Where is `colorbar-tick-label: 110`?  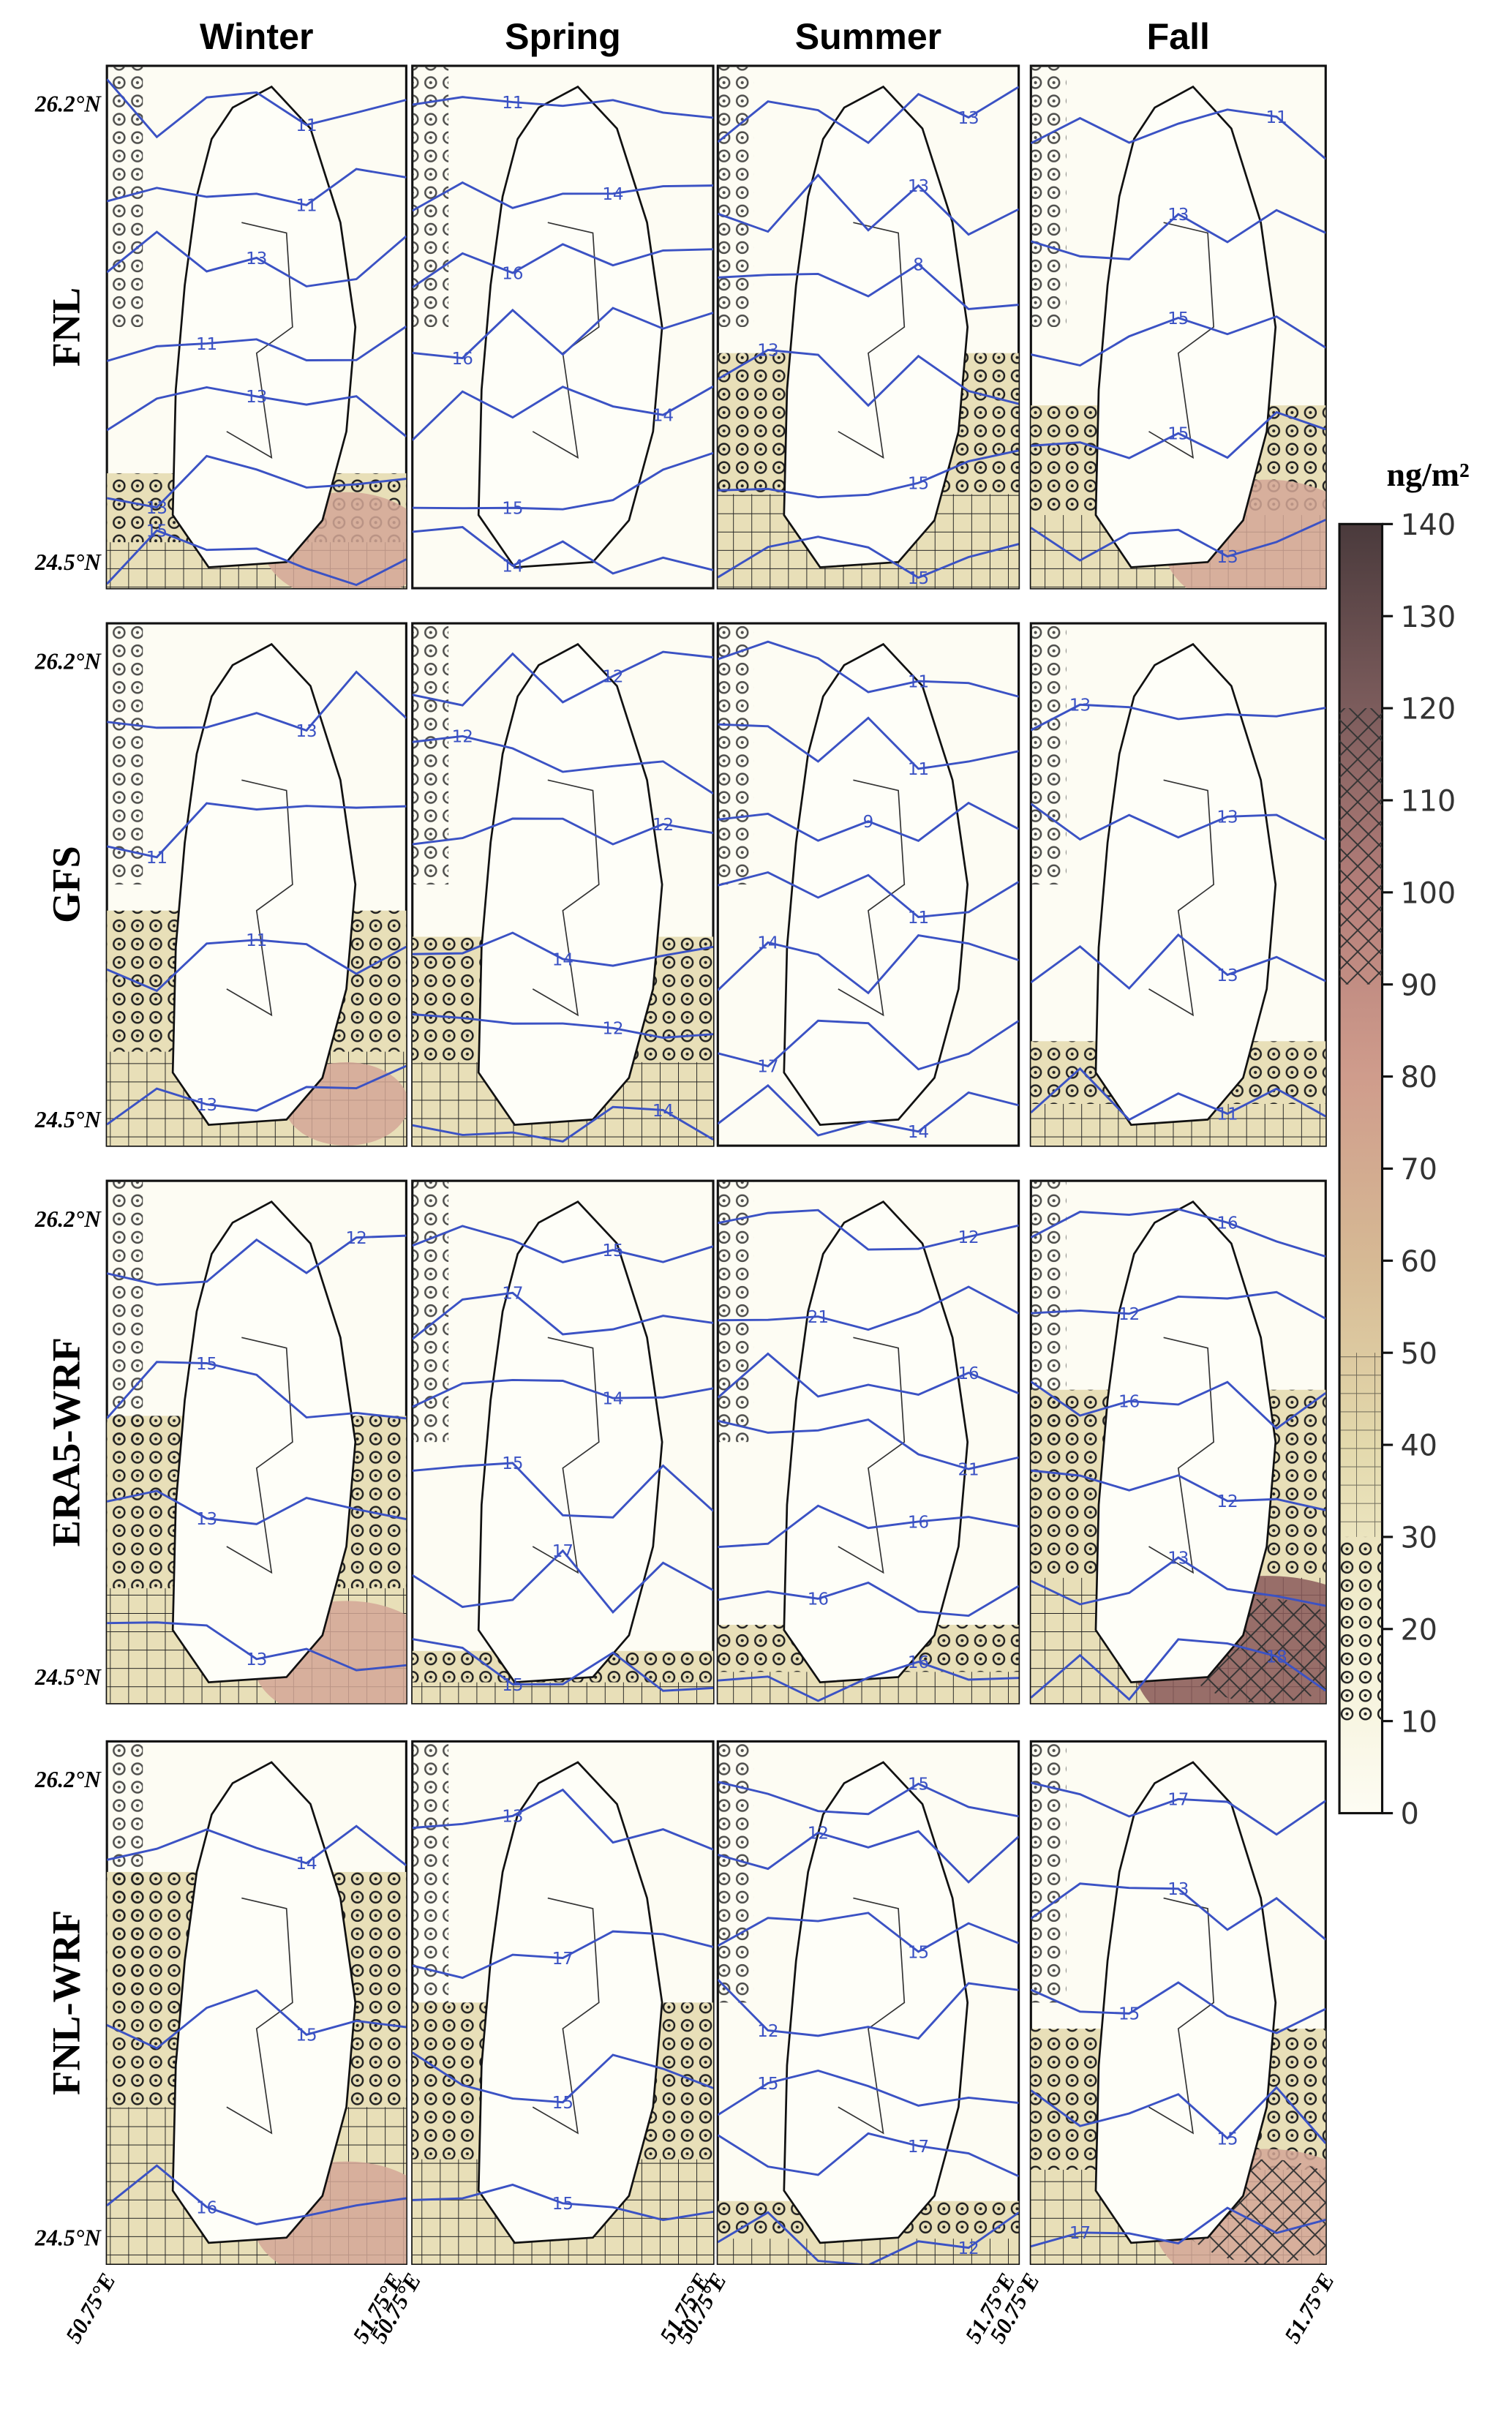
colorbar-tick-label: 110 is located at coordinates (1429, 802).